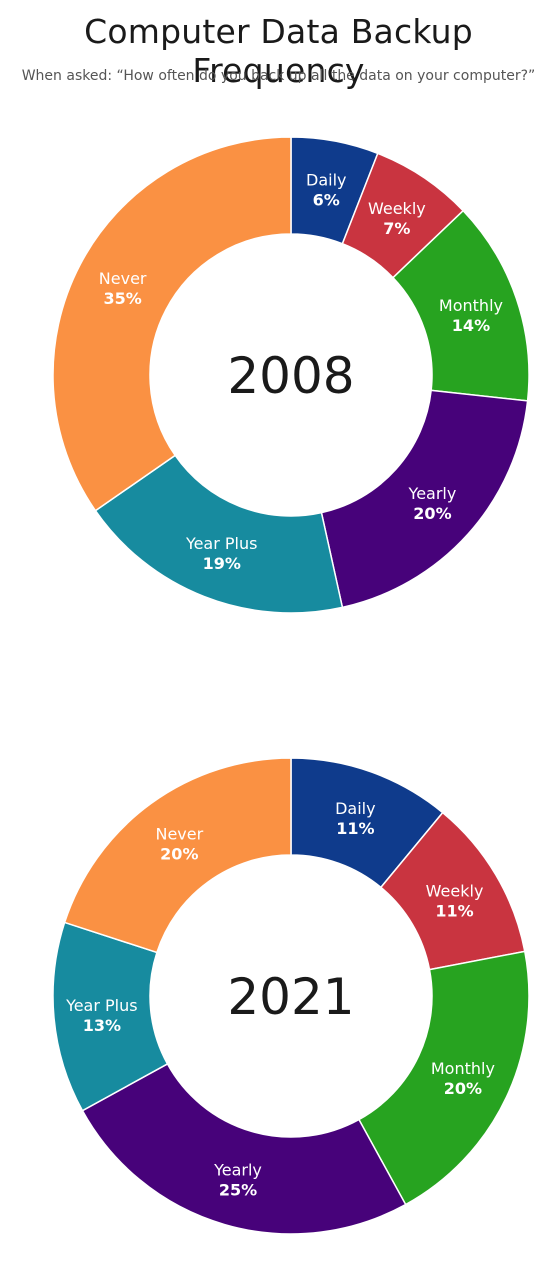  I want to click on donut-slice-monthly, so click(443, 1078).